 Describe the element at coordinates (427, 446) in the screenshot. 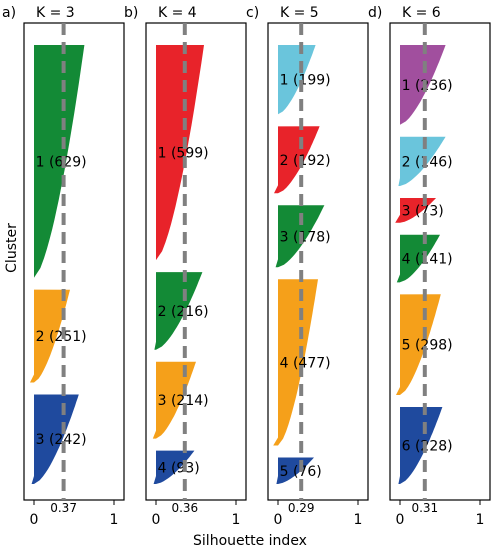

I see `cluster-label: 6 (228)` at that location.